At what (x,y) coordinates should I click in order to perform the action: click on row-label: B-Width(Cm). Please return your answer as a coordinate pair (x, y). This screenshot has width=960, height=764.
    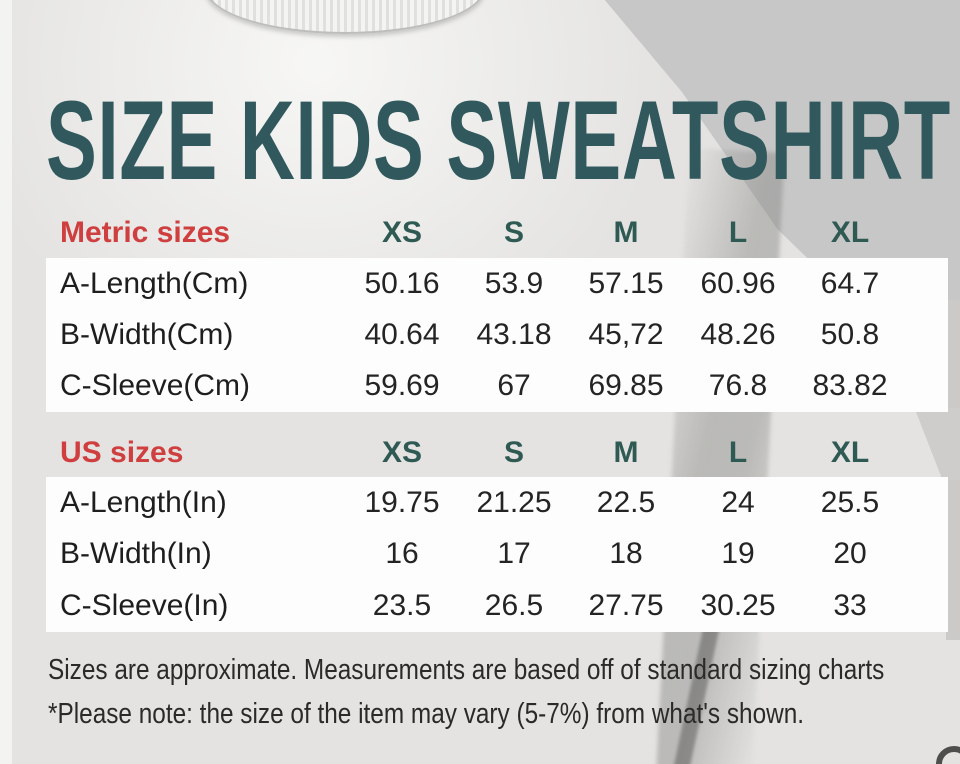
    Looking at the image, I should click on (147, 334).